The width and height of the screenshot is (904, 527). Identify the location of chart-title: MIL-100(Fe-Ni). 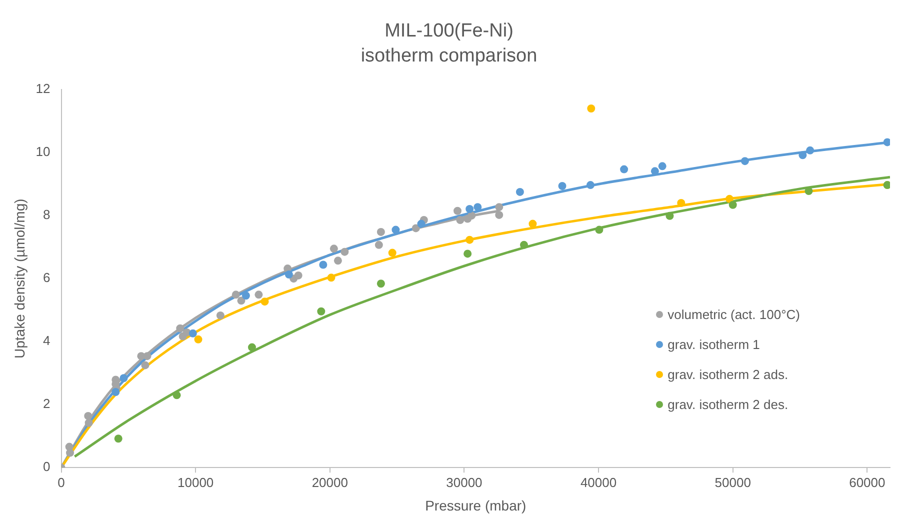
(449, 31).